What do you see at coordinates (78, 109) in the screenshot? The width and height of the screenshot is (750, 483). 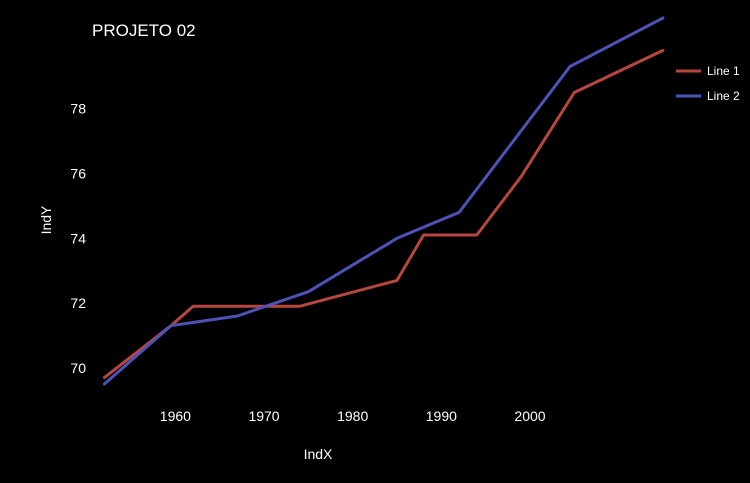 I see `y-tick-label: 78` at bounding box center [78, 109].